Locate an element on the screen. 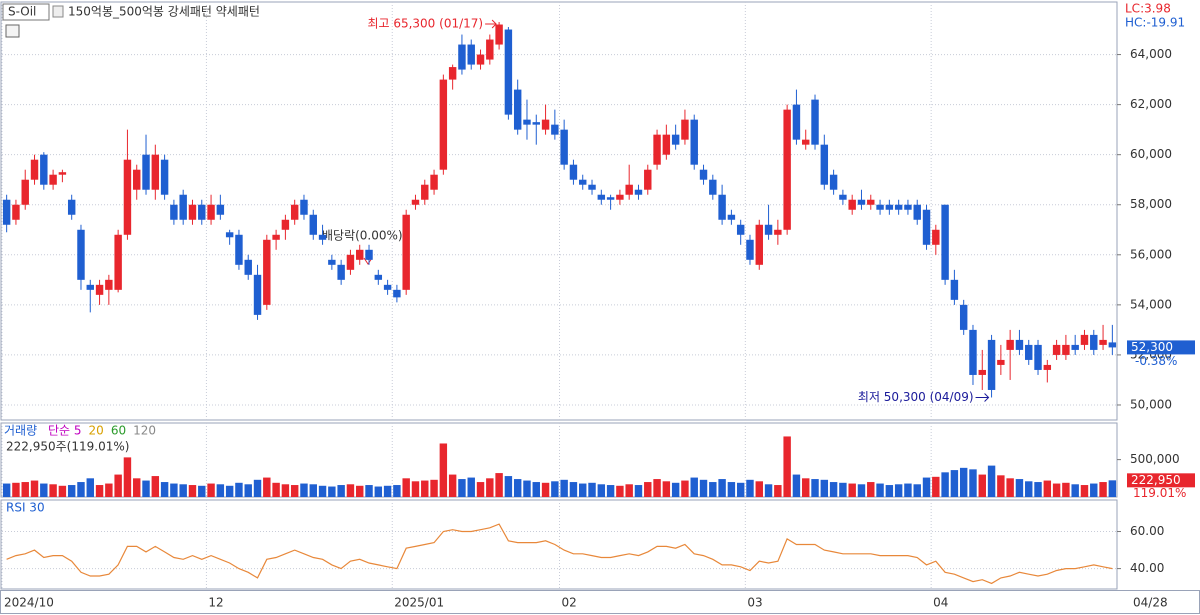 The height and width of the screenshot is (615, 1200). grid-icon is located at coordinates (12, 31).